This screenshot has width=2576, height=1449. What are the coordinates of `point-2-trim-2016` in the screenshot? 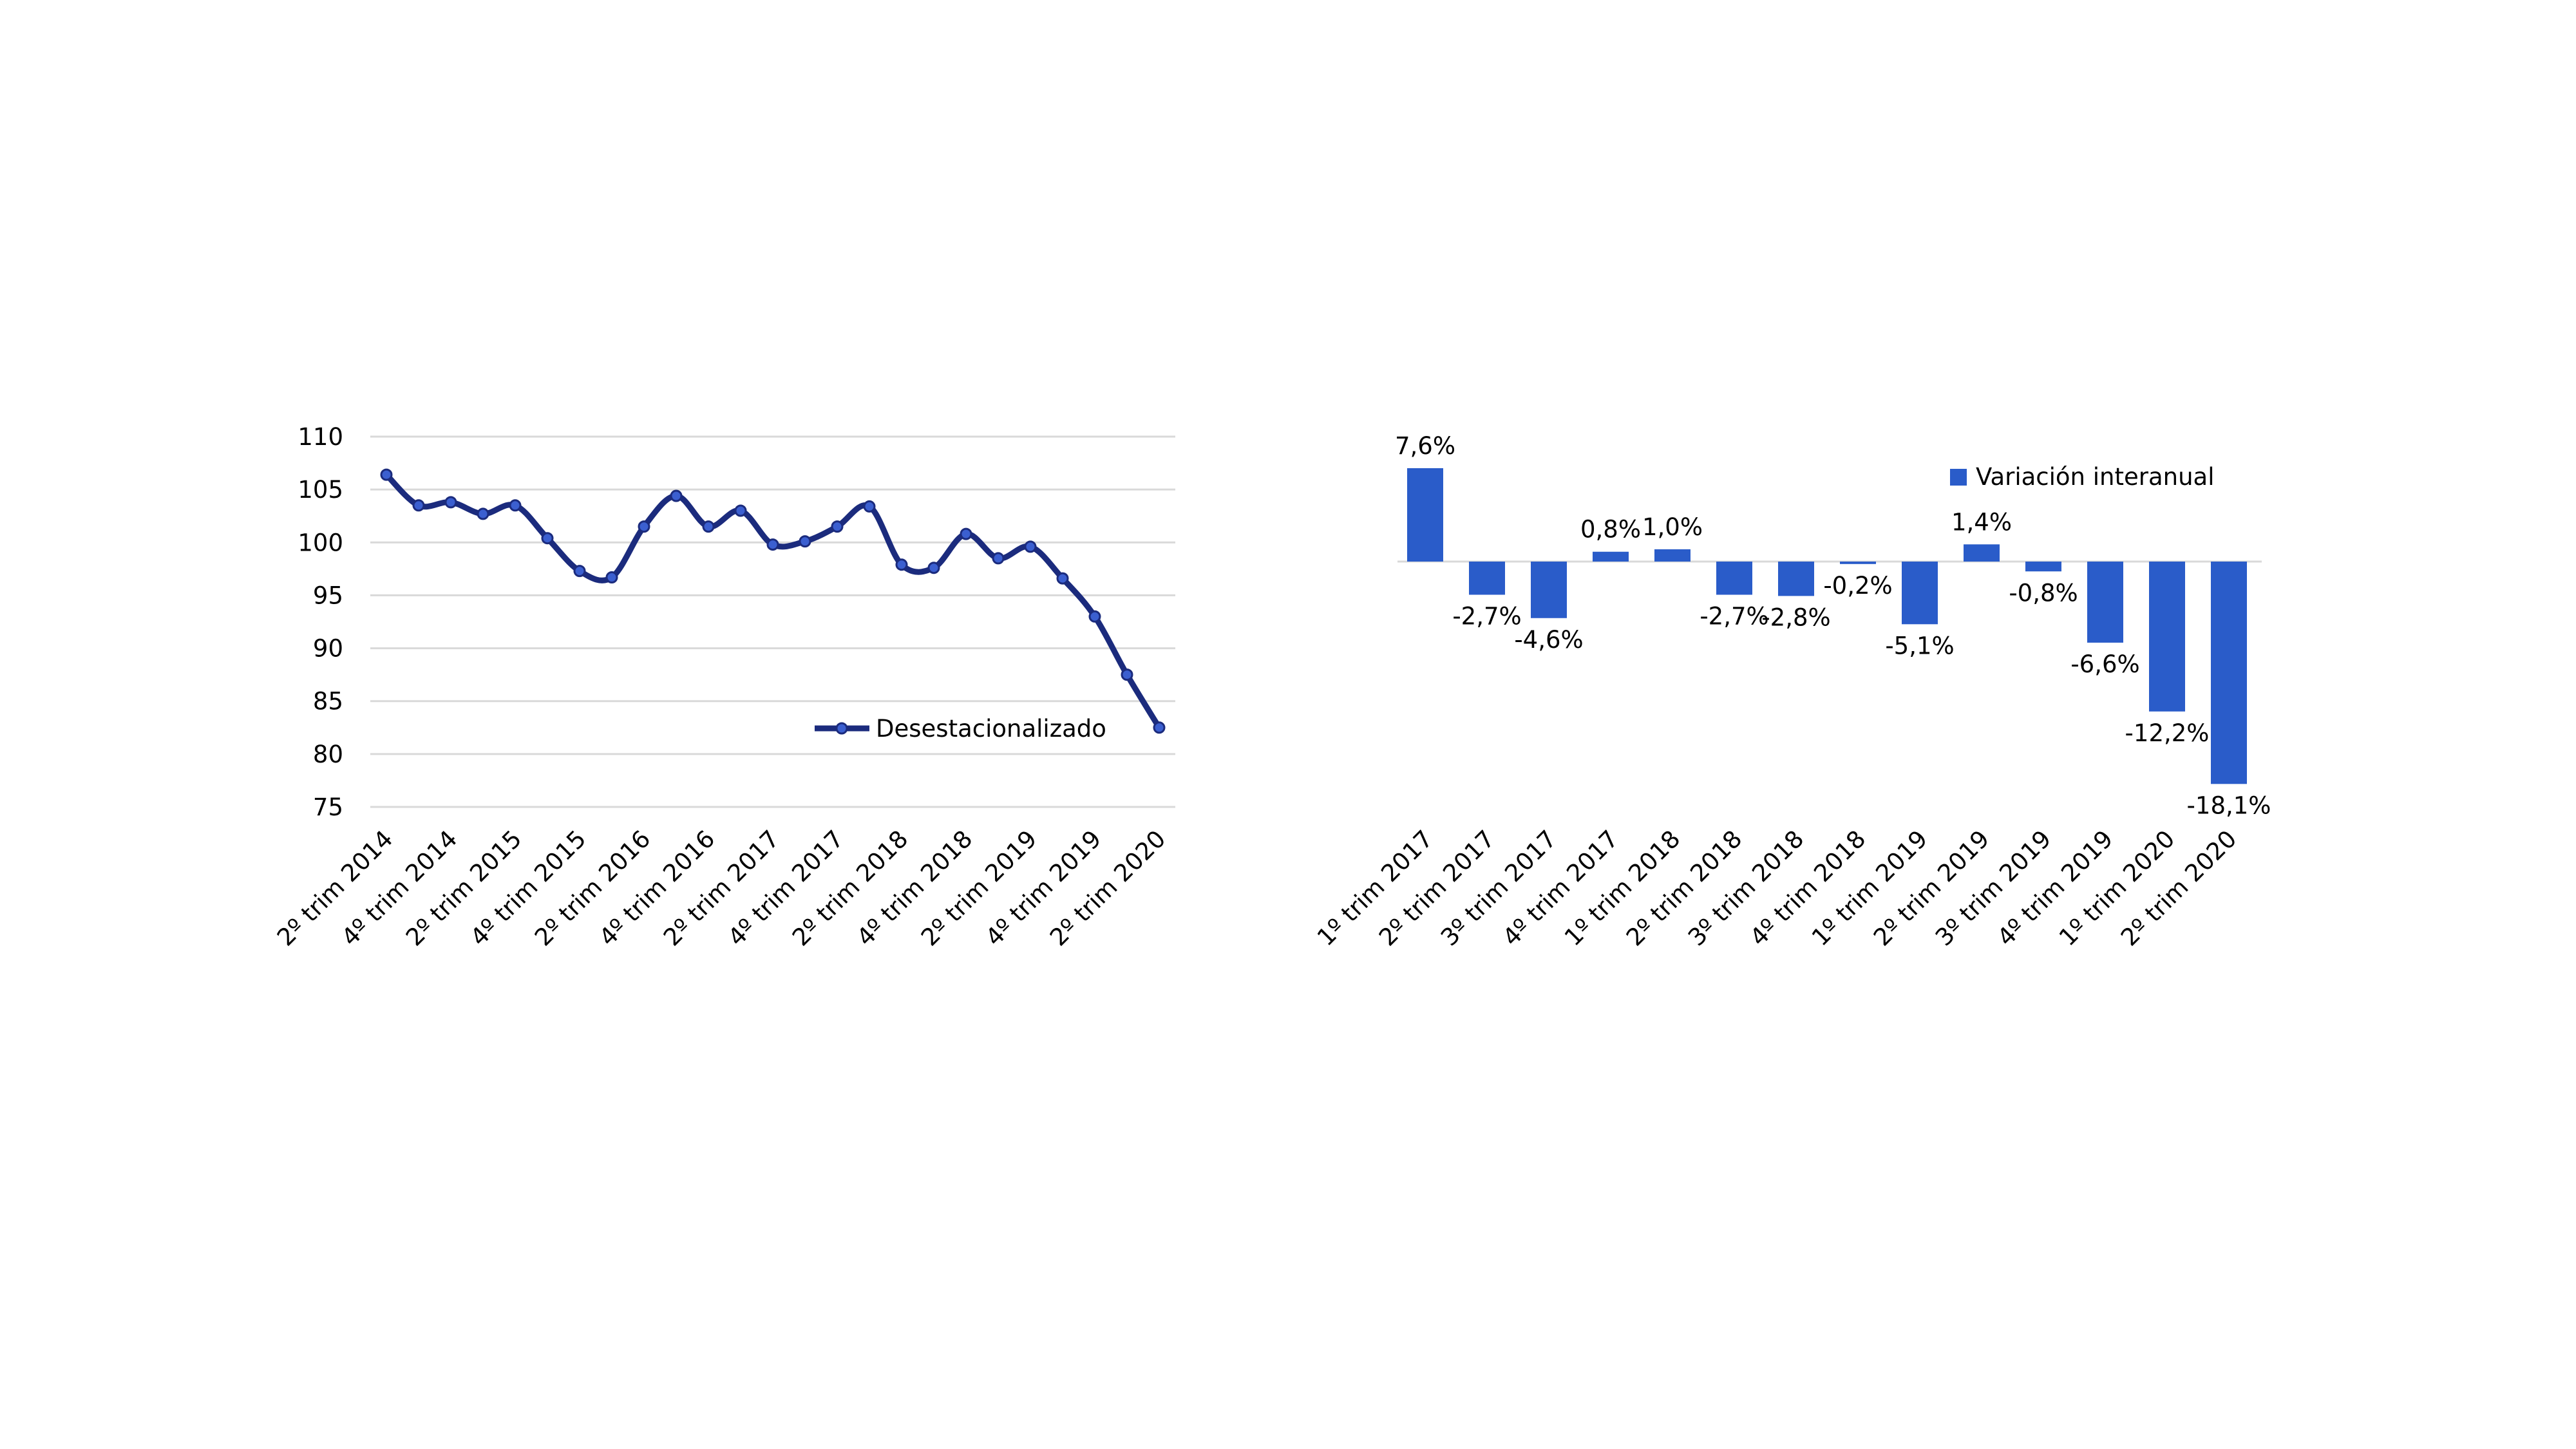 It's located at (644, 526).